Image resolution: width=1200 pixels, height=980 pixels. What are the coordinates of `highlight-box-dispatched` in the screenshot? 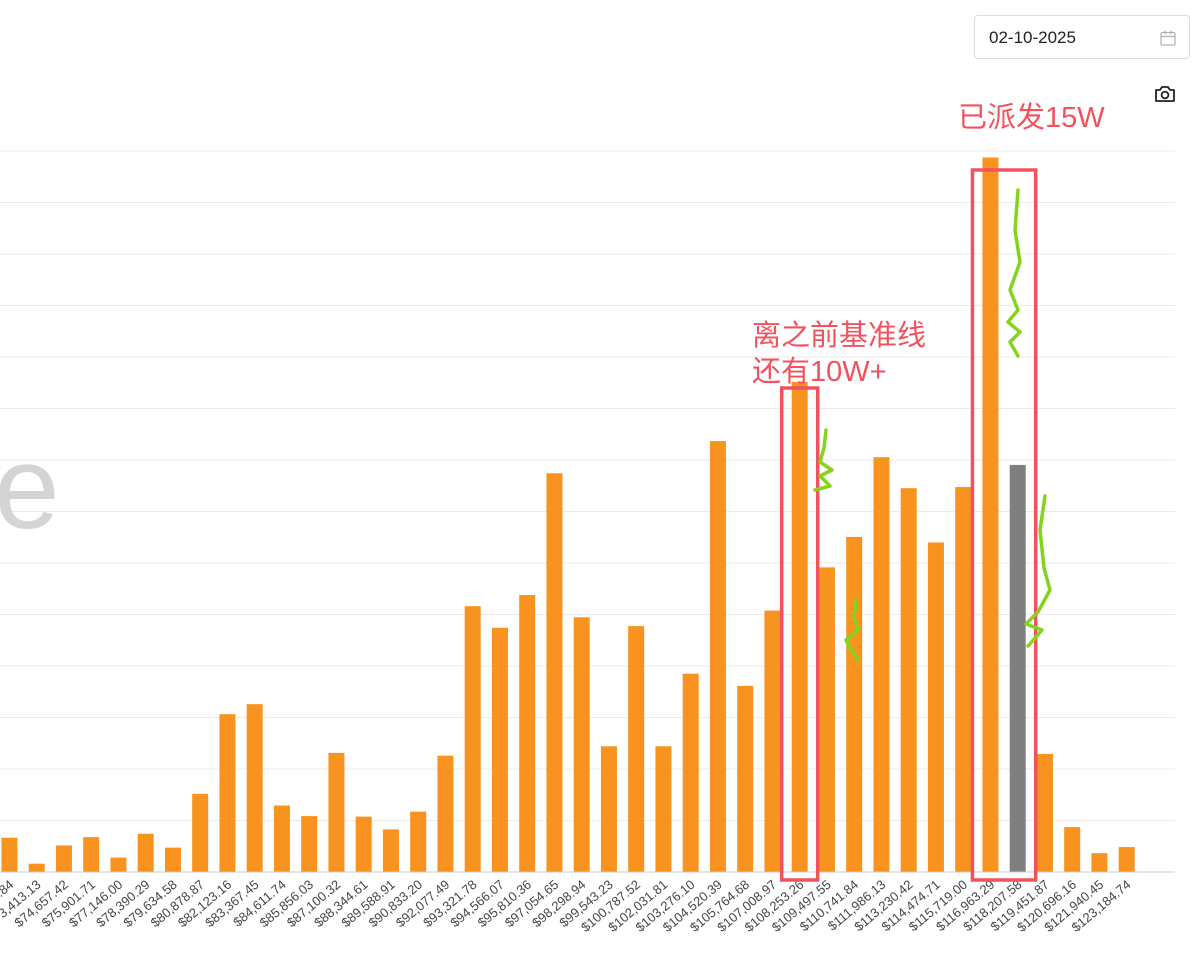 It's located at (1004, 525).